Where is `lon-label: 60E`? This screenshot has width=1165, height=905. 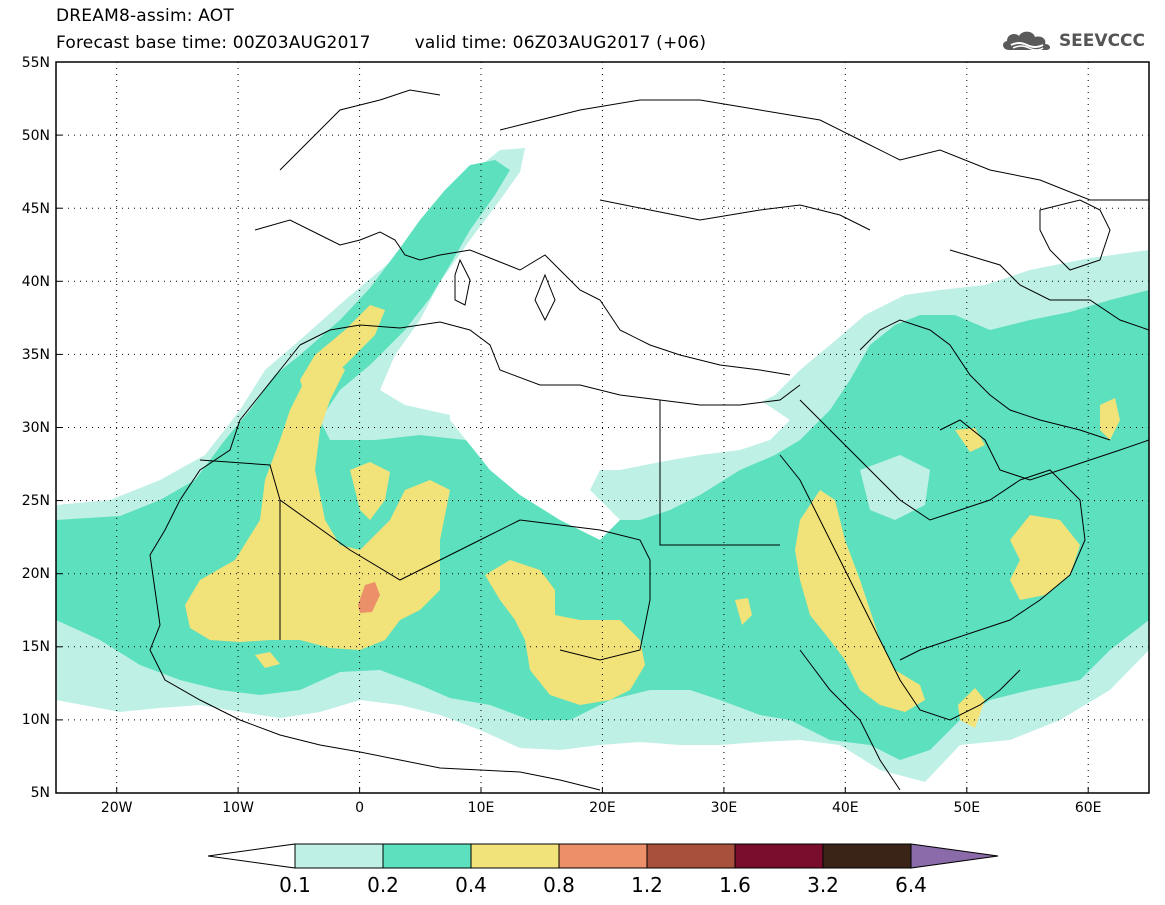 lon-label: 60E is located at coordinates (1088, 808).